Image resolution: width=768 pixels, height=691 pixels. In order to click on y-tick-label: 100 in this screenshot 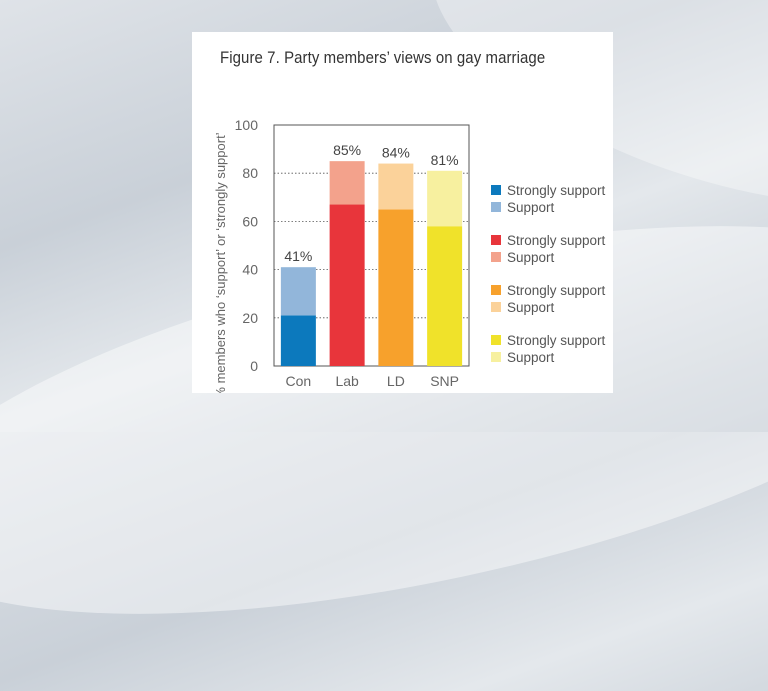, I will do `click(247, 125)`.